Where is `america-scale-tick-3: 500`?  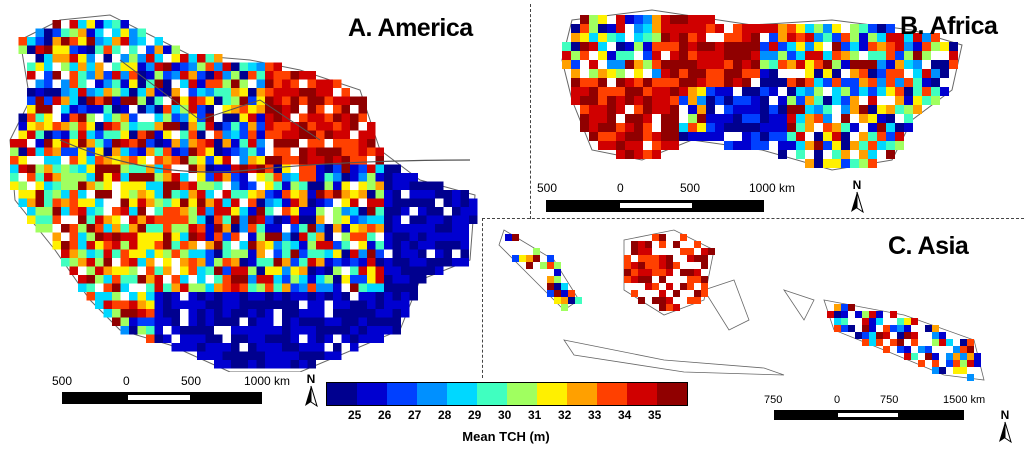
america-scale-tick-3: 500 is located at coordinates (191, 381).